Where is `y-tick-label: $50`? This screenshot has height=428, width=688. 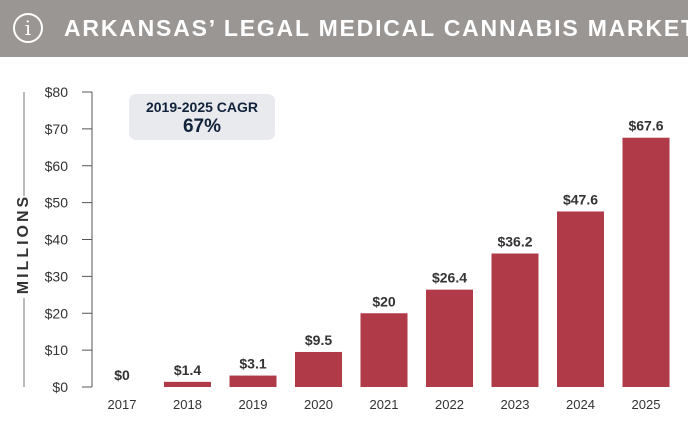
y-tick-label: $50 is located at coordinates (57, 203).